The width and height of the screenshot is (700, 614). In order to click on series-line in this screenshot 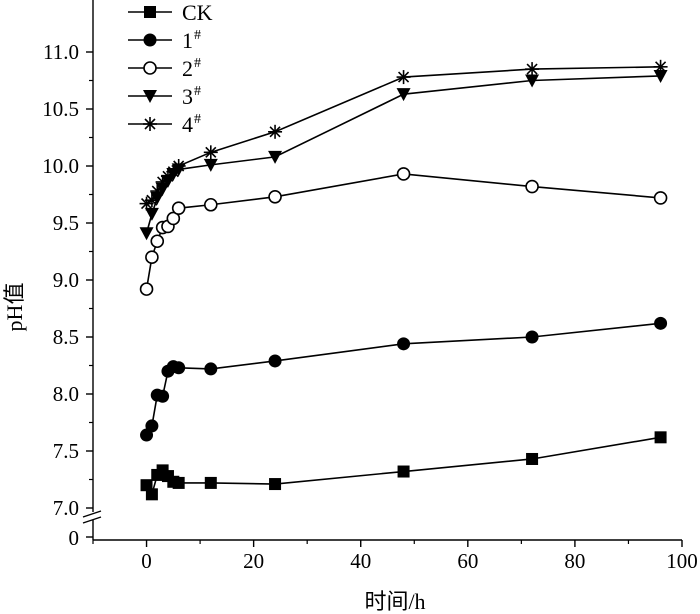, I will do `click(403, 231)`.